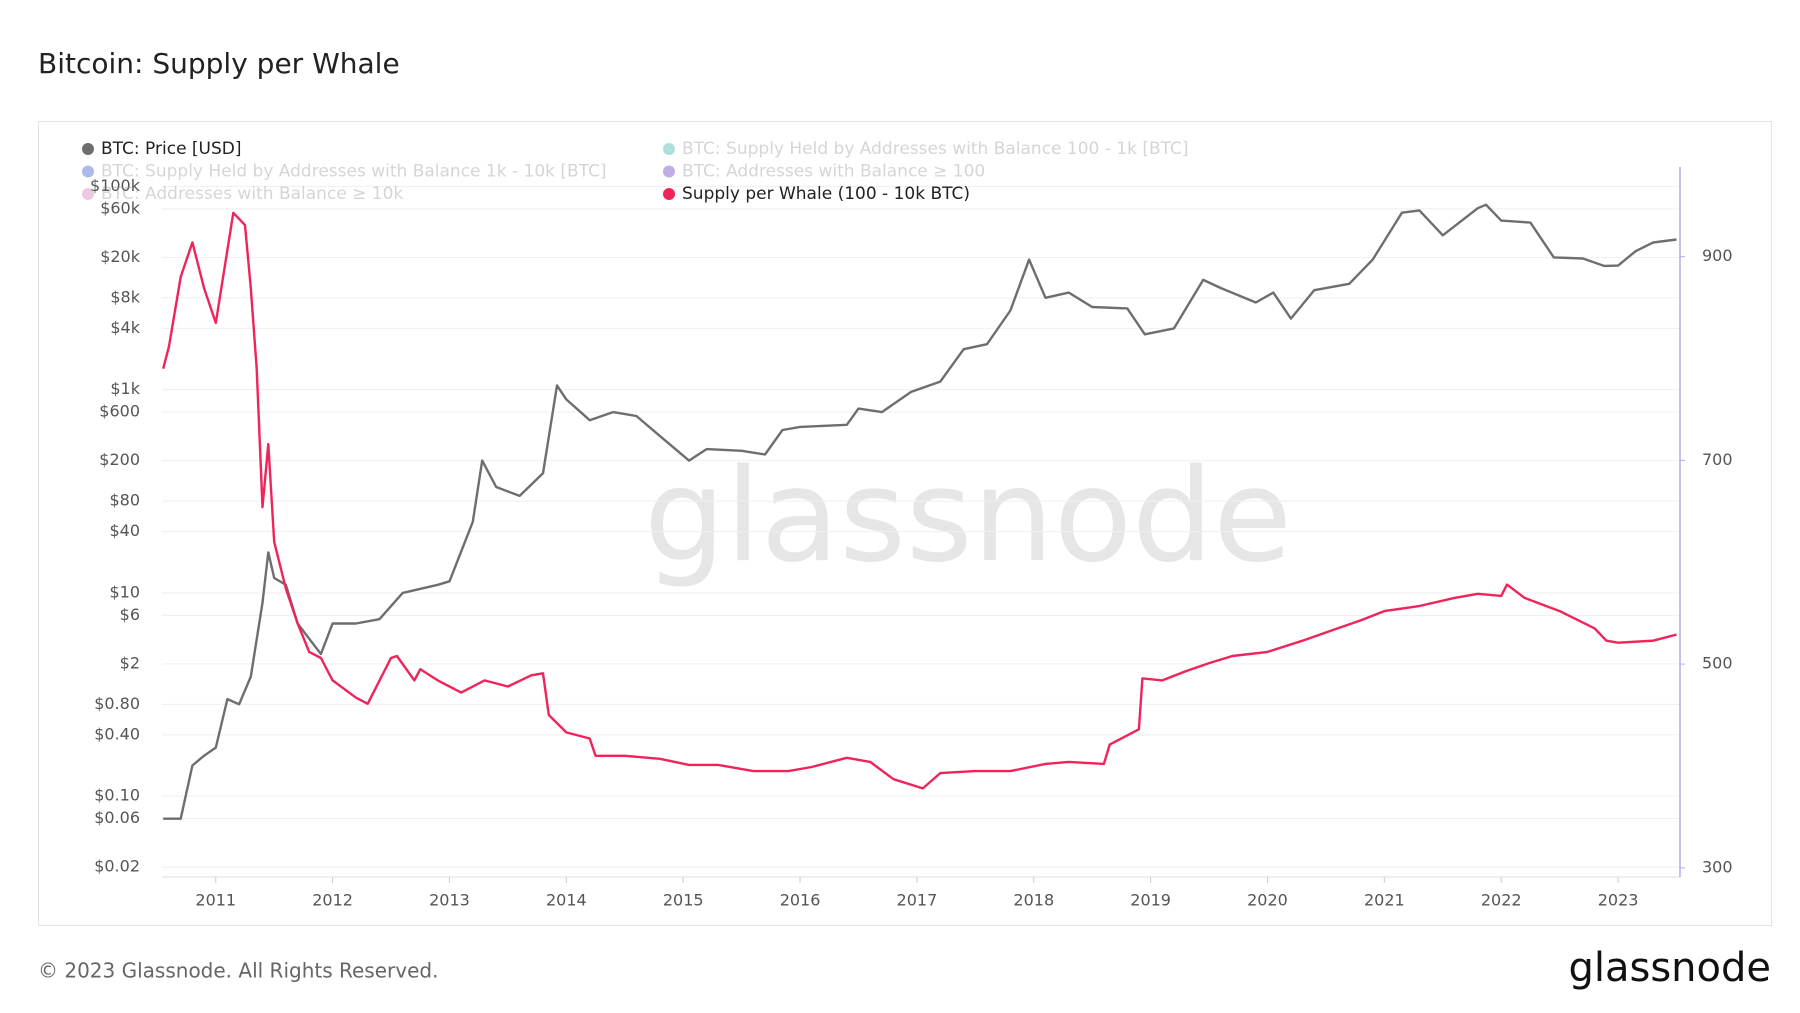  What do you see at coordinates (120, 207) in the screenshot?
I see `y-tick-label: $60k` at bounding box center [120, 207].